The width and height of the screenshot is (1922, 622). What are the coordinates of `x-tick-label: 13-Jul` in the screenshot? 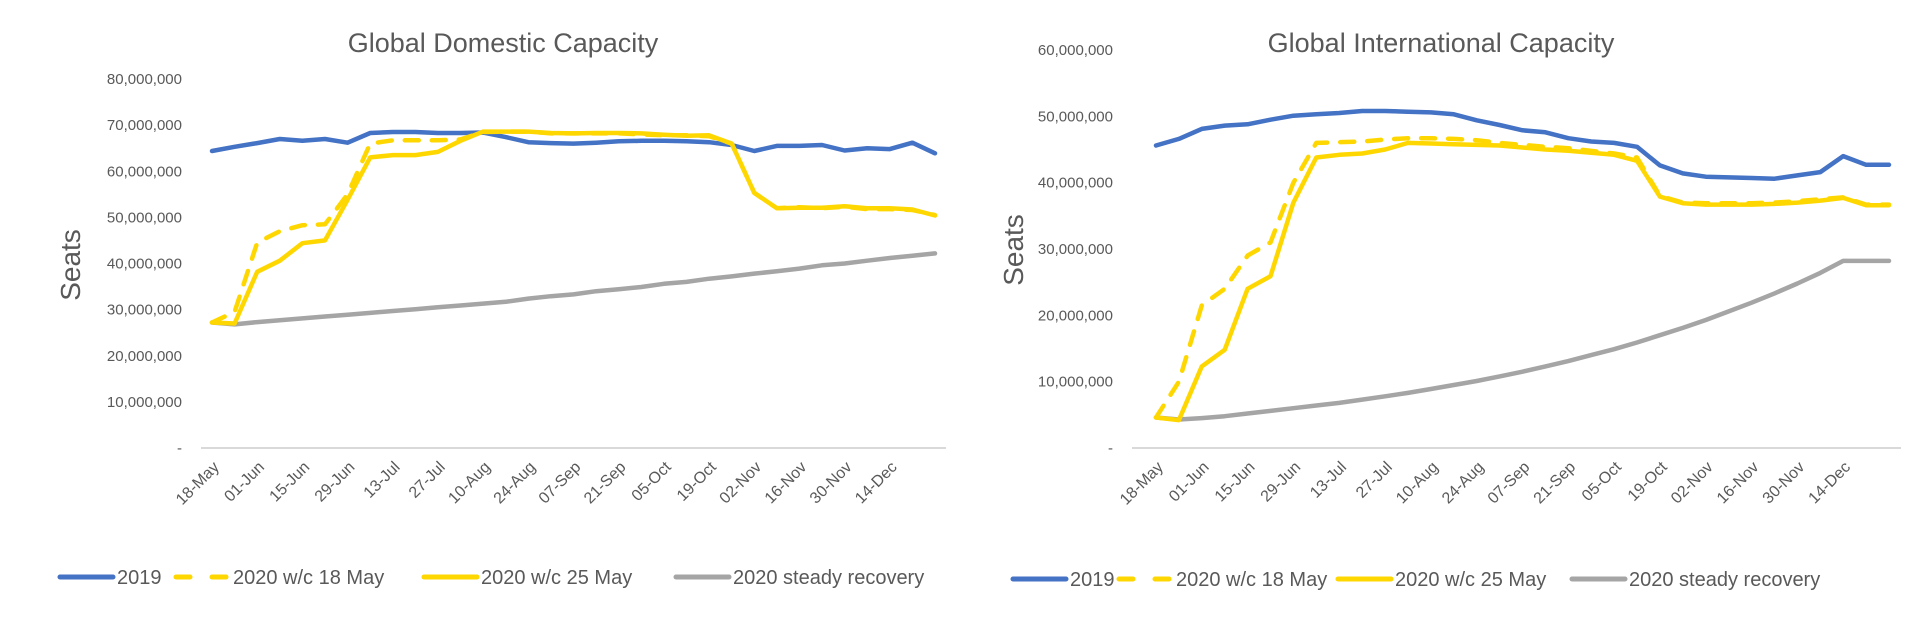 It's located at (1328, 480).